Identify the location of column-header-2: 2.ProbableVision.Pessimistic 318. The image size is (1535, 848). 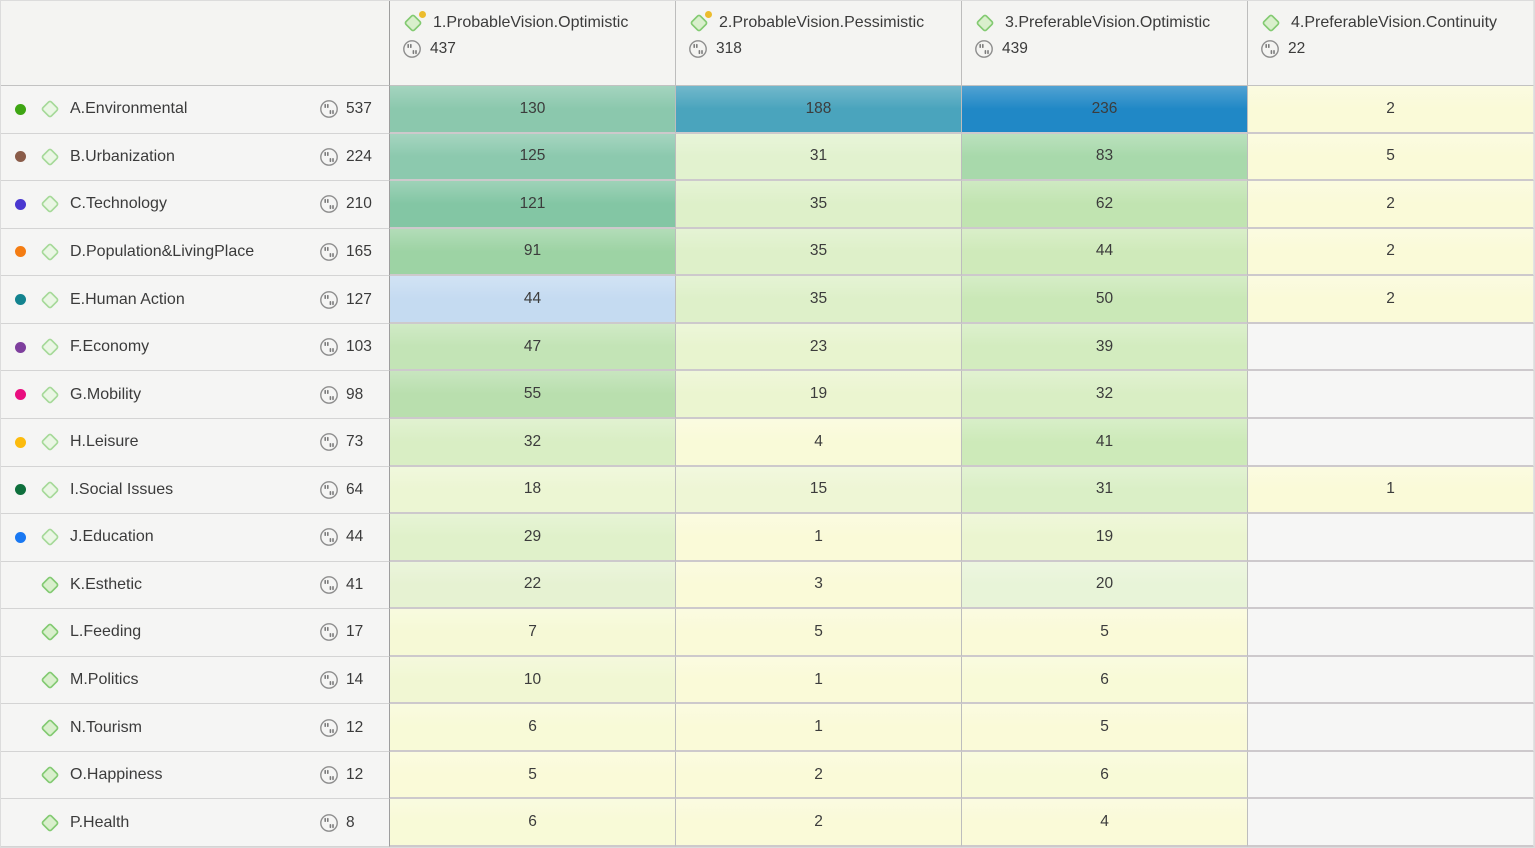
(819, 43).